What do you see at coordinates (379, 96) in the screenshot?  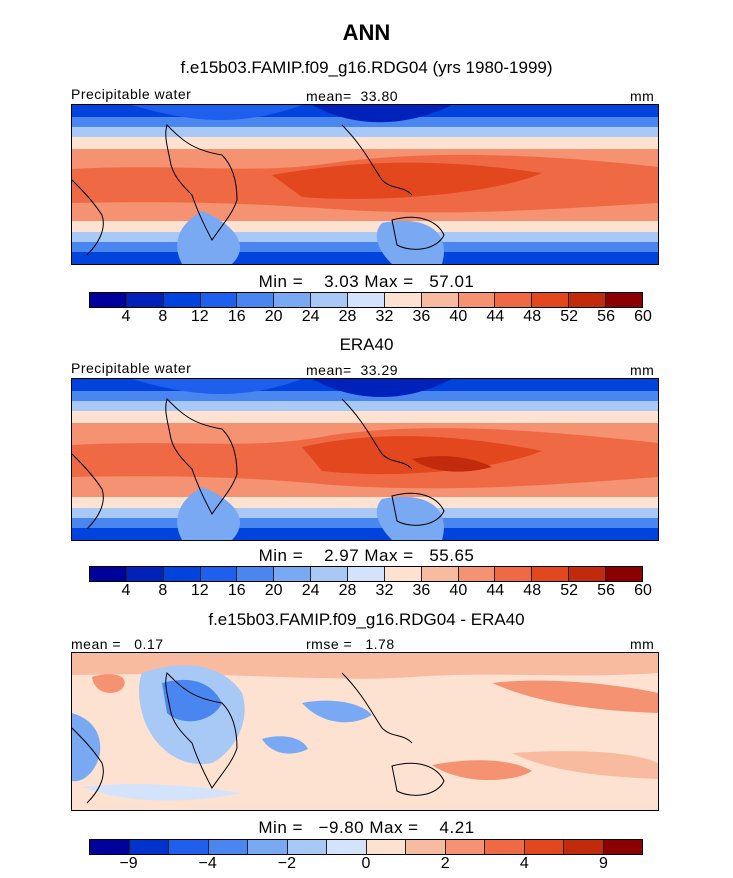 I see `panel1-mean-value: 33.80` at bounding box center [379, 96].